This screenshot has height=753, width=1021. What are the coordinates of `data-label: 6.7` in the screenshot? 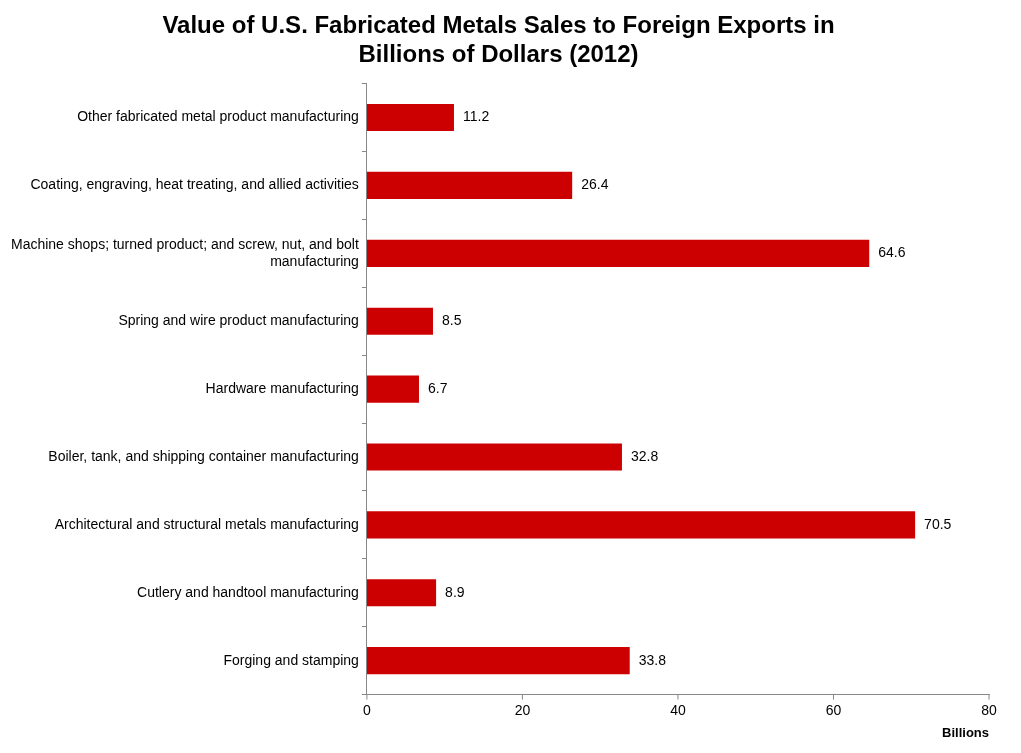 It's located at (437, 387).